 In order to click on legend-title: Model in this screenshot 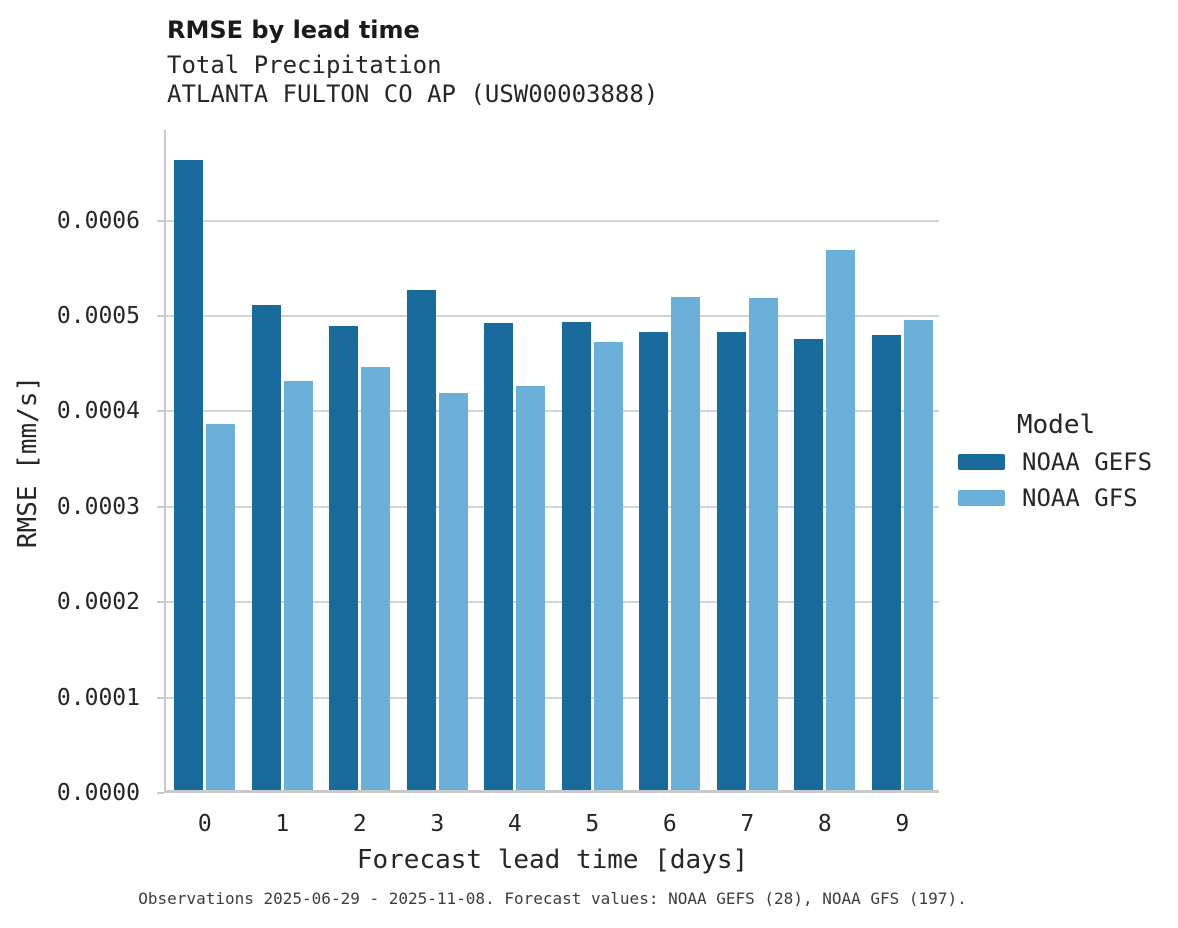, I will do `click(1056, 425)`.